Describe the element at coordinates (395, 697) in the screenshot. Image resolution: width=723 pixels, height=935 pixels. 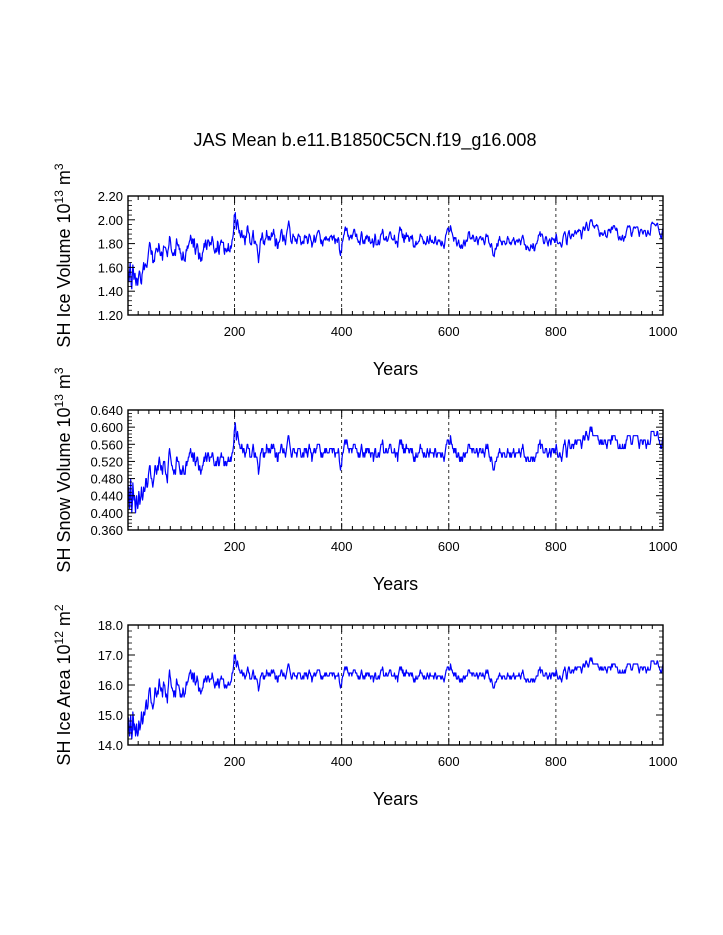
I see `series-line-ice-area` at that location.